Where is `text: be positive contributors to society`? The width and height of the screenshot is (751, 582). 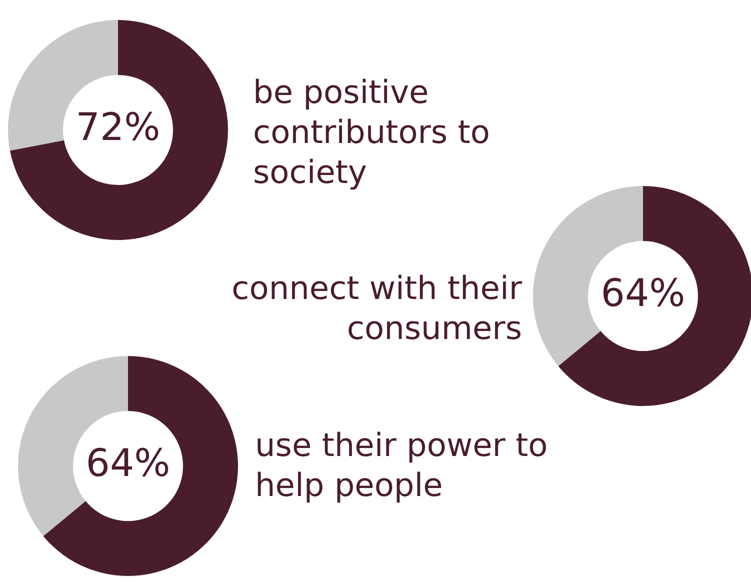
text: be positive contributors to society is located at coordinates (372, 132).